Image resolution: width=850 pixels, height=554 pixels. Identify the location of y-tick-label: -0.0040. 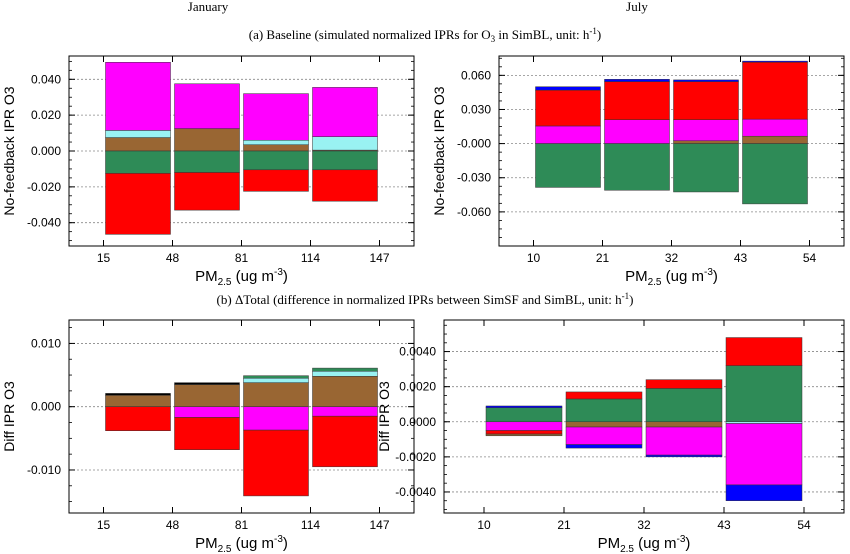
(415, 492).